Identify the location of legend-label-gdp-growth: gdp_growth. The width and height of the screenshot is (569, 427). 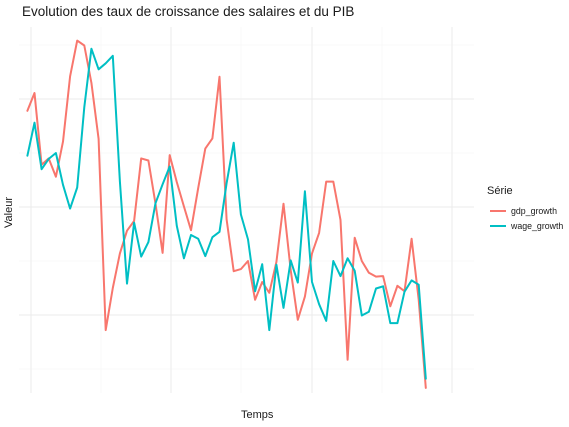
(534, 211).